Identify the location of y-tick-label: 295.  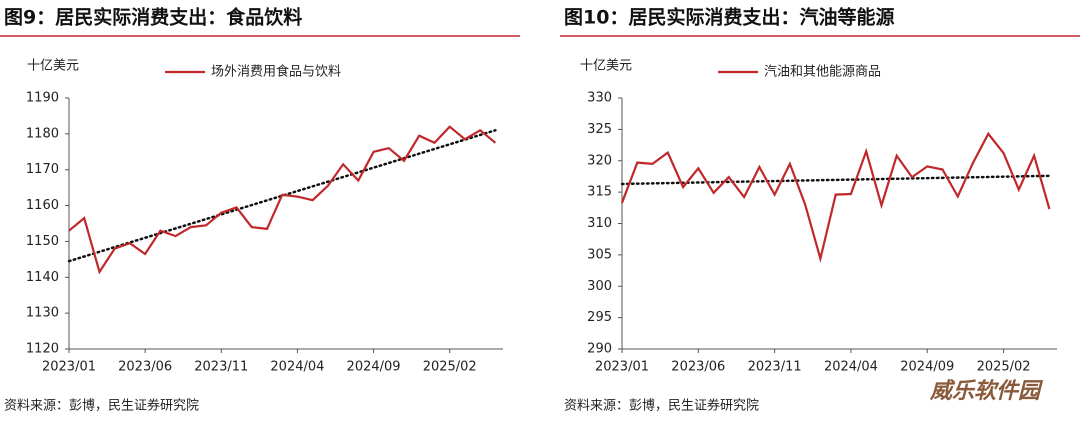
(599, 317).